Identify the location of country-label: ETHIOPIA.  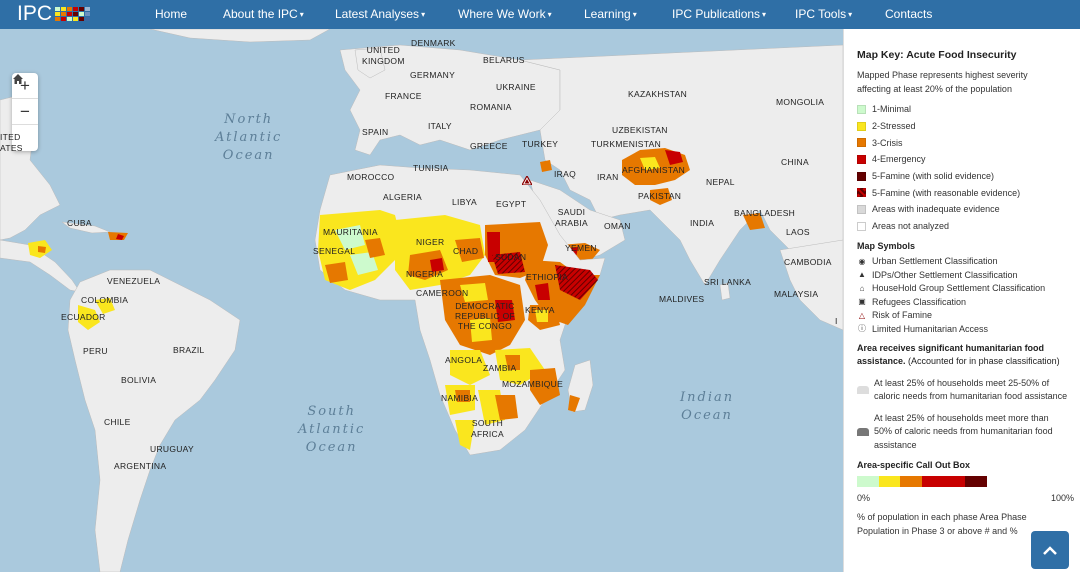
(547, 277).